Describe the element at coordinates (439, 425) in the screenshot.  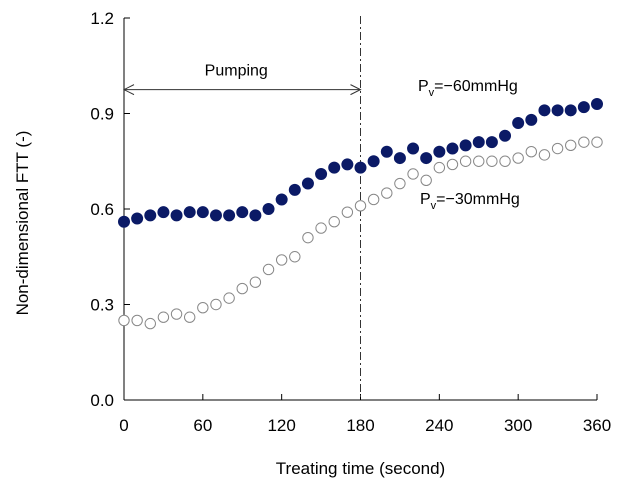
I see `x-tick-label: 240` at that location.